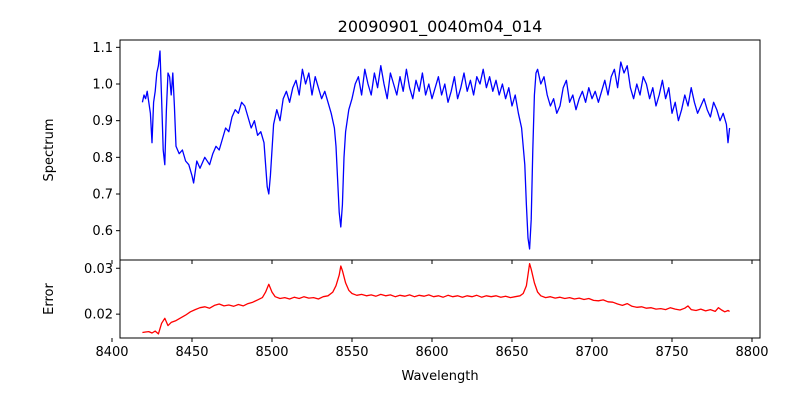 This screenshot has height=400, width=800. I want to click on error-x-tick-label: 8800, so click(751, 352).